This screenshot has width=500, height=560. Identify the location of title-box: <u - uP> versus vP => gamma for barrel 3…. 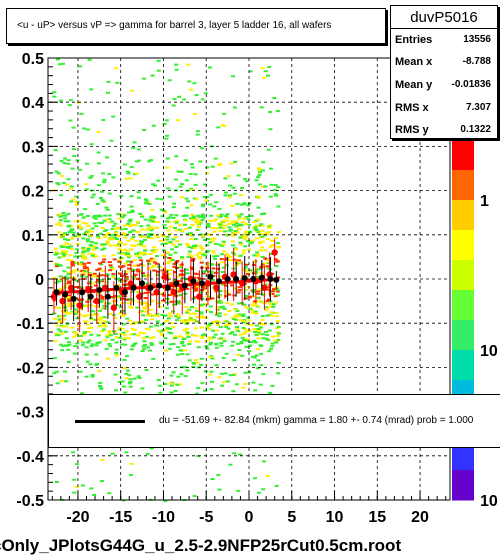
(196, 26).